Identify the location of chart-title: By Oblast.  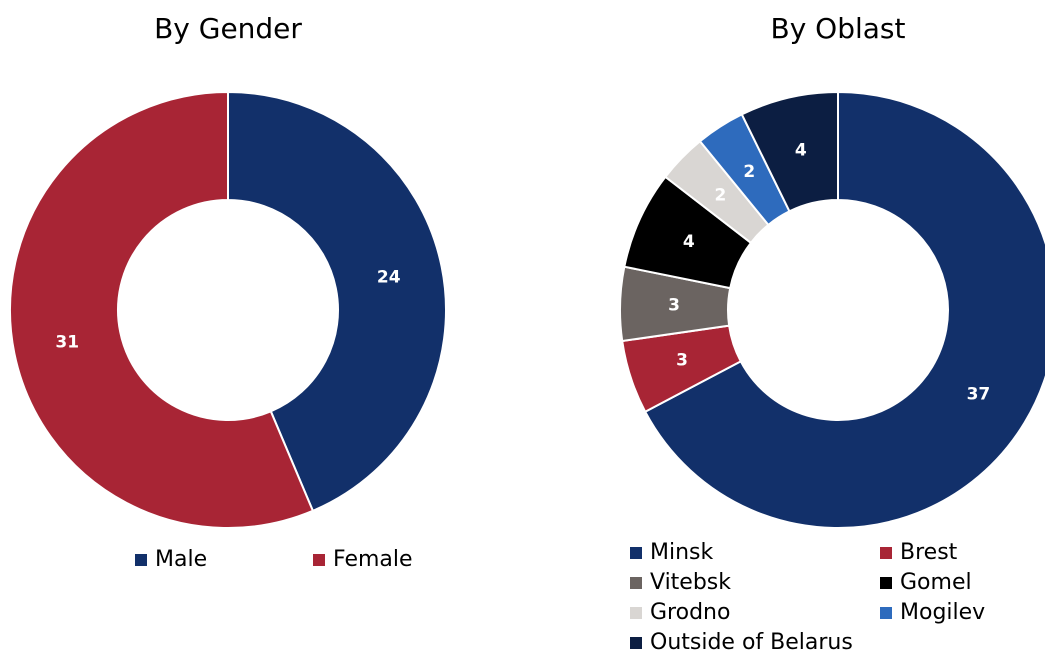
(838, 28).